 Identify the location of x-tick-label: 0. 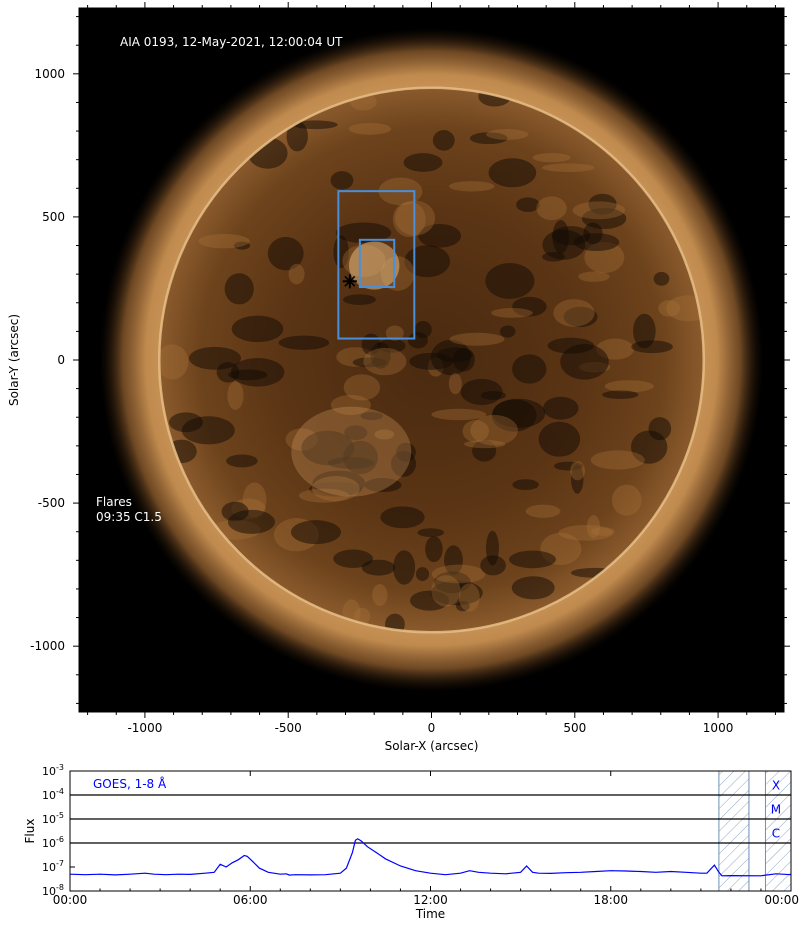
(432, 728).